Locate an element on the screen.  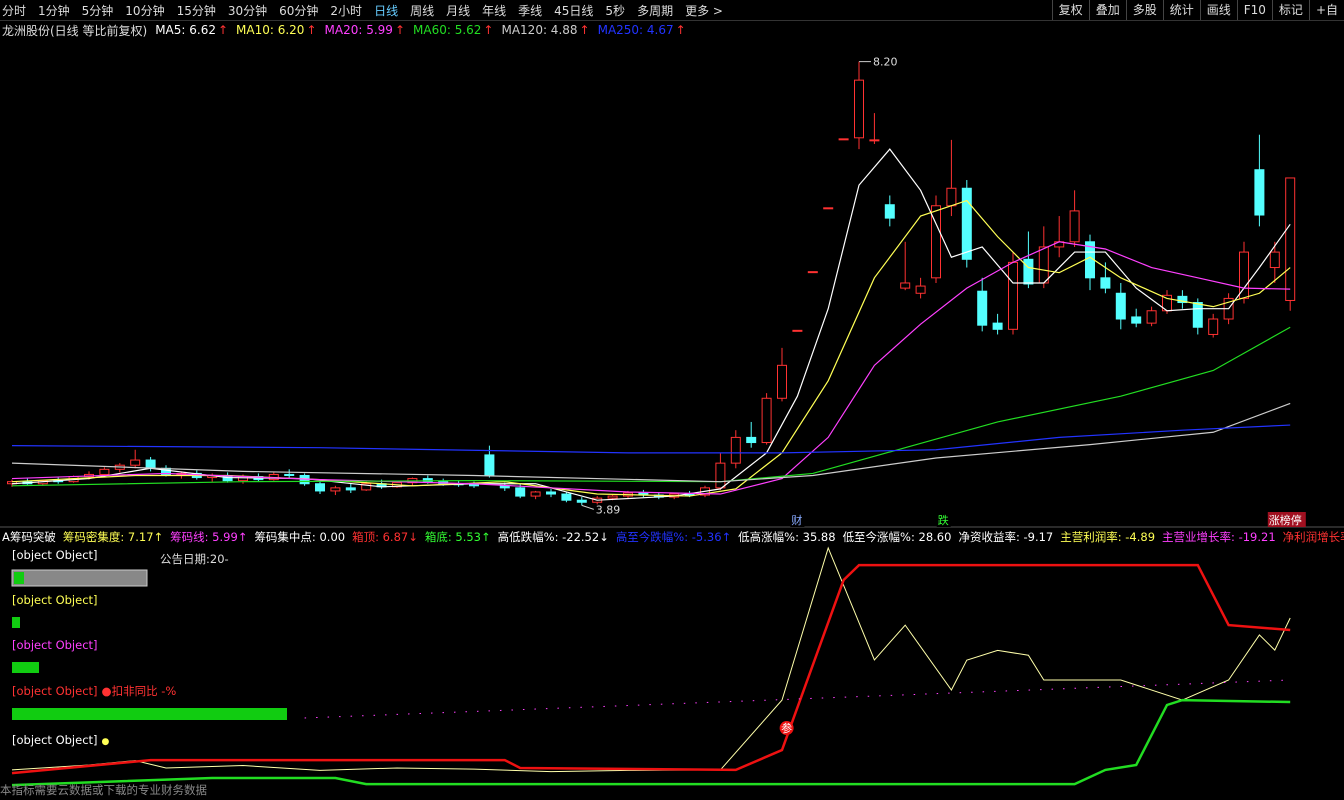
period-tab: 10分钟 is located at coordinates (145, 10).